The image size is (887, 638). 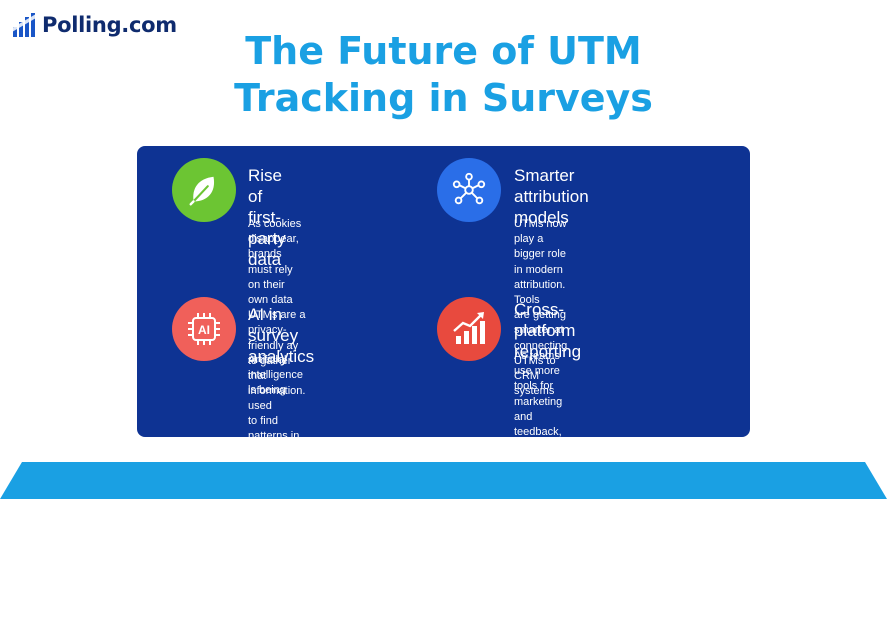 I want to click on title-line-1: The Future of UTM, so click(x=443, y=51).